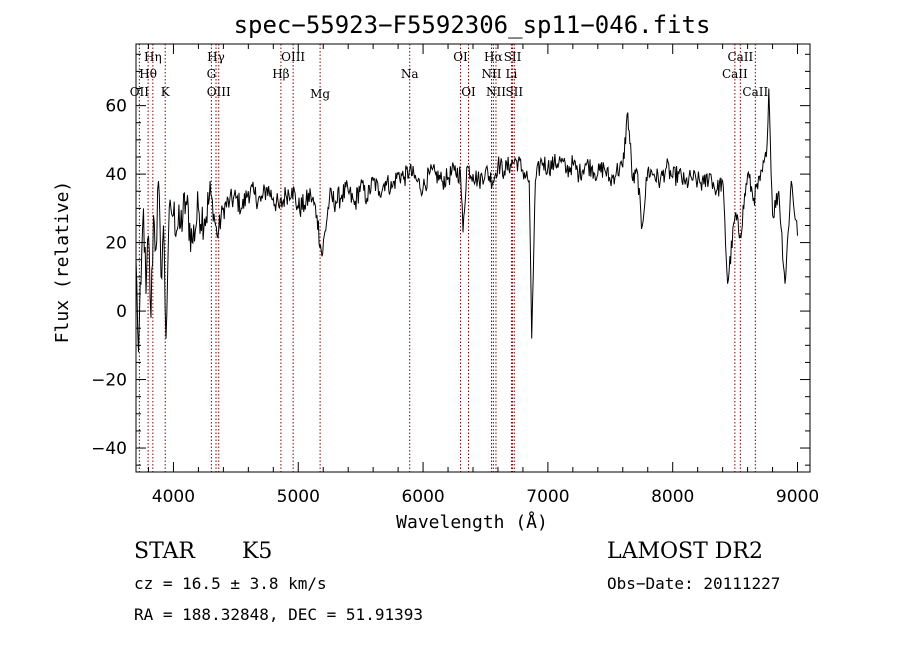 The width and height of the screenshot is (900, 649). I want to click on chart-title: spec−55923−F5592306_sp11−046.fits, so click(472, 25).